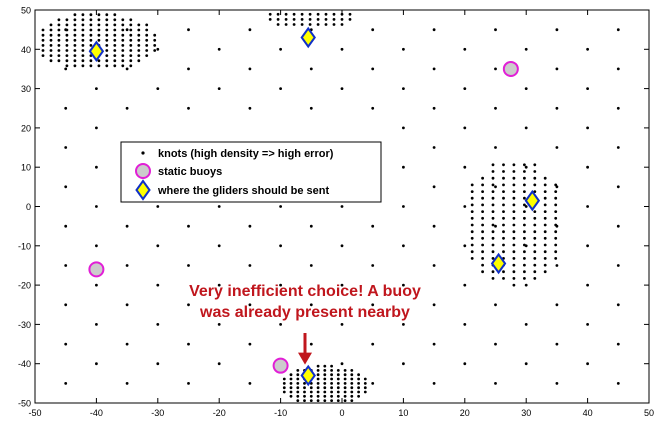 The width and height of the screenshot is (665, 432). Describe the element at coordinates (143, 171) in the screenshot. I see `legend-buoy-symbol` at that location.